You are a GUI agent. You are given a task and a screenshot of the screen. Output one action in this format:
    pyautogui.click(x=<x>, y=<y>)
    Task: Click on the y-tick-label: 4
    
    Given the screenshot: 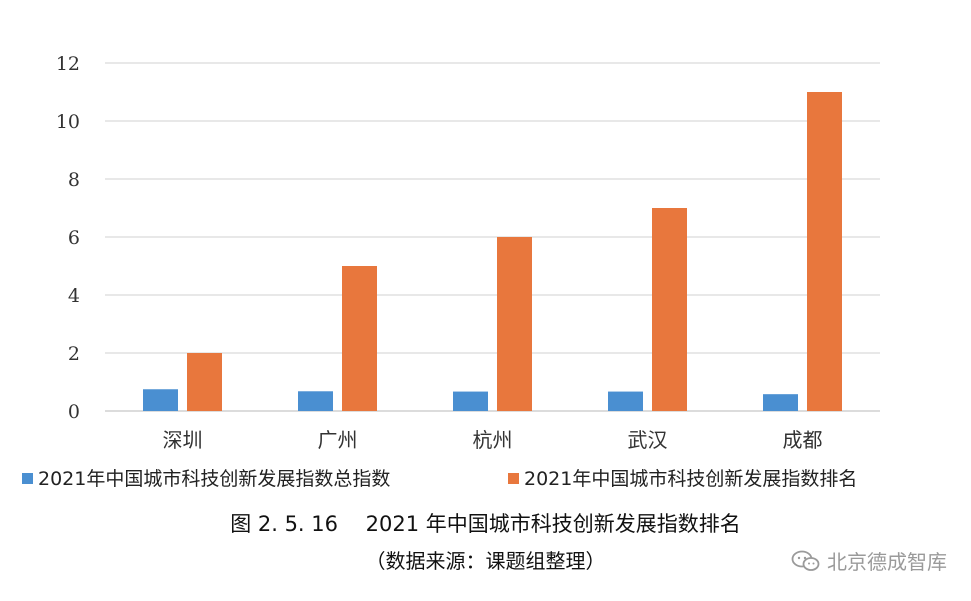 What is the action you would take?
    pyautogui.click(x=74, y=296)
    